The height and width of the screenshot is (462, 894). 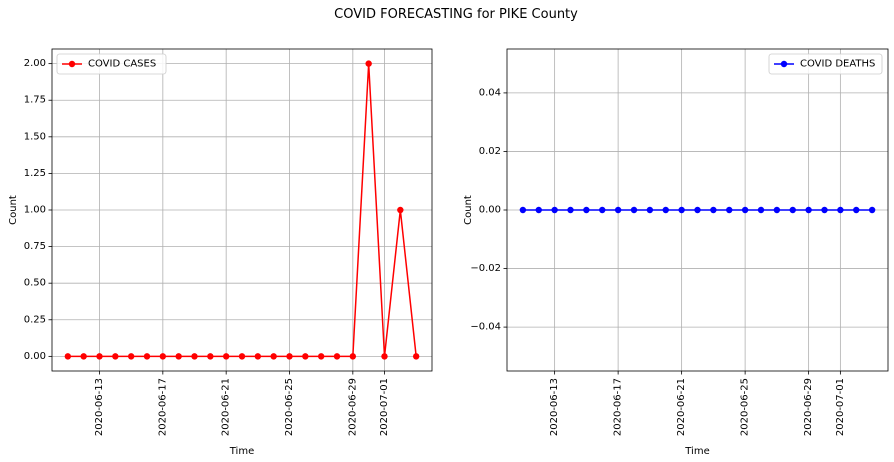 What do you see at coordinates (289, 407) in the screenshot?
I see `cases-xtick-label-4: 2020-06-25` at bounding box center [289, 407].